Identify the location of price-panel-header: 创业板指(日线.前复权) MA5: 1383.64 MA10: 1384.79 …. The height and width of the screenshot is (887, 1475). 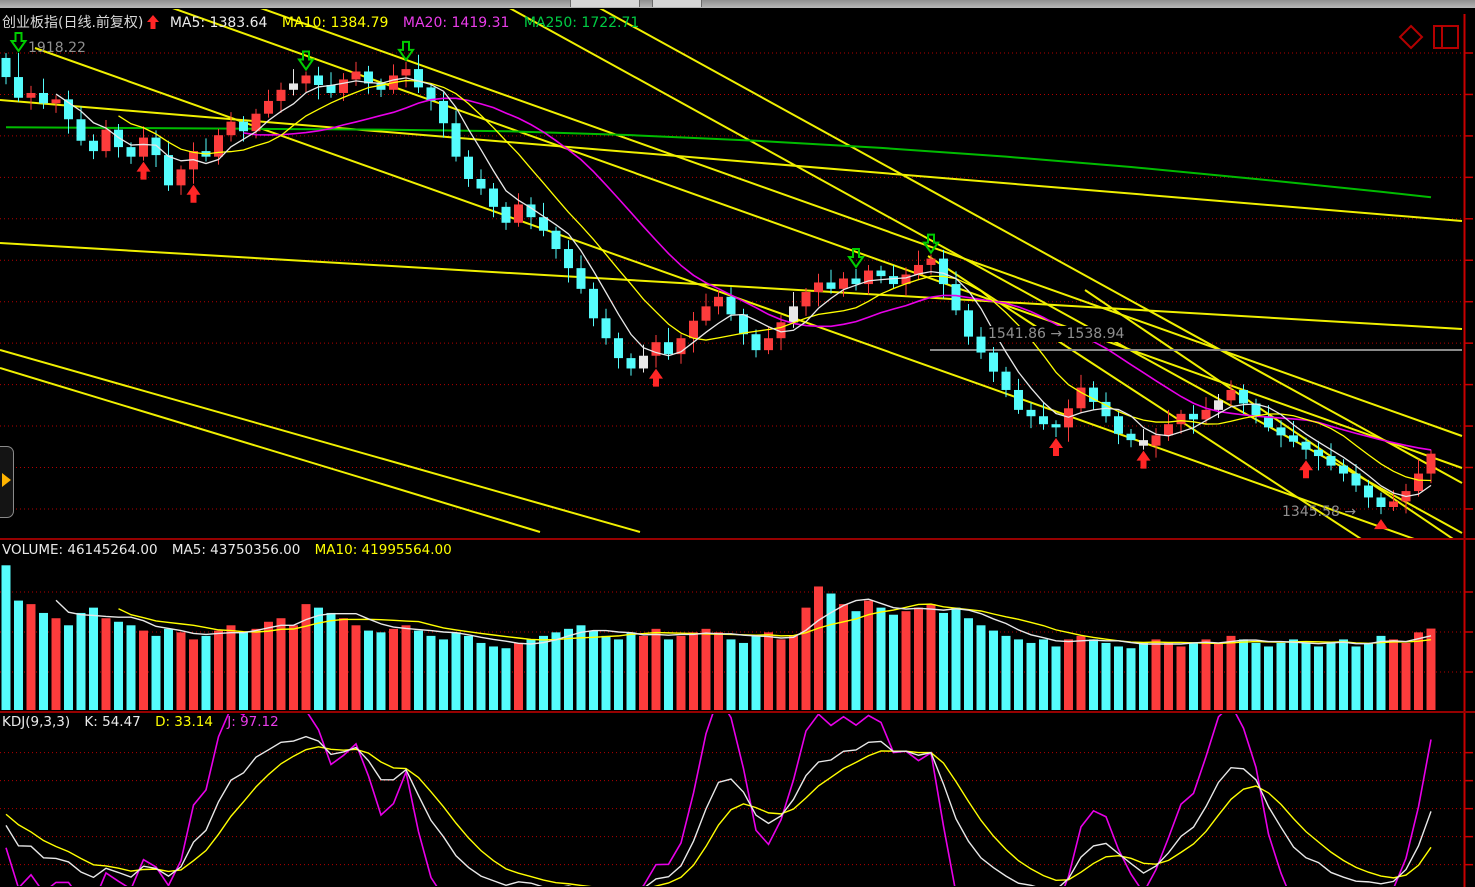
(325, 22).